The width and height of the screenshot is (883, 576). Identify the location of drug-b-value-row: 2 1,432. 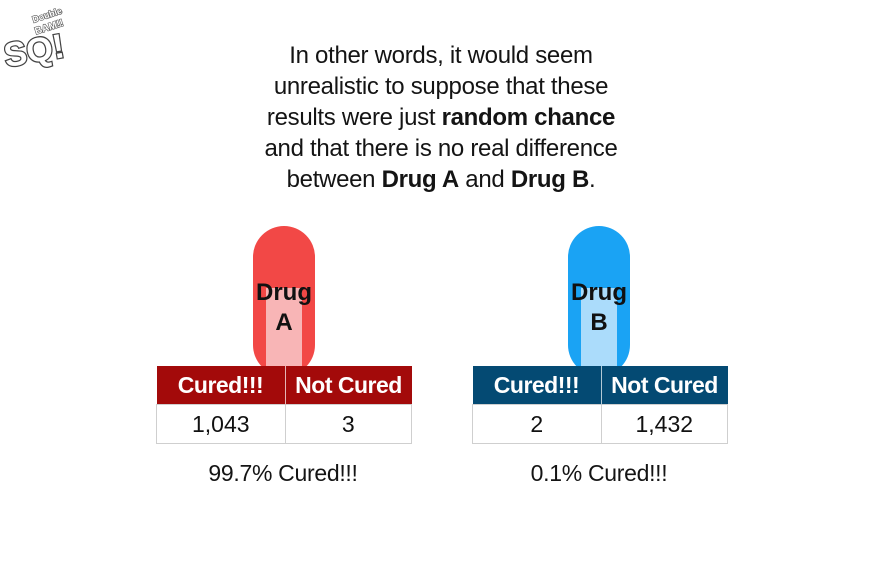
(600, 424).